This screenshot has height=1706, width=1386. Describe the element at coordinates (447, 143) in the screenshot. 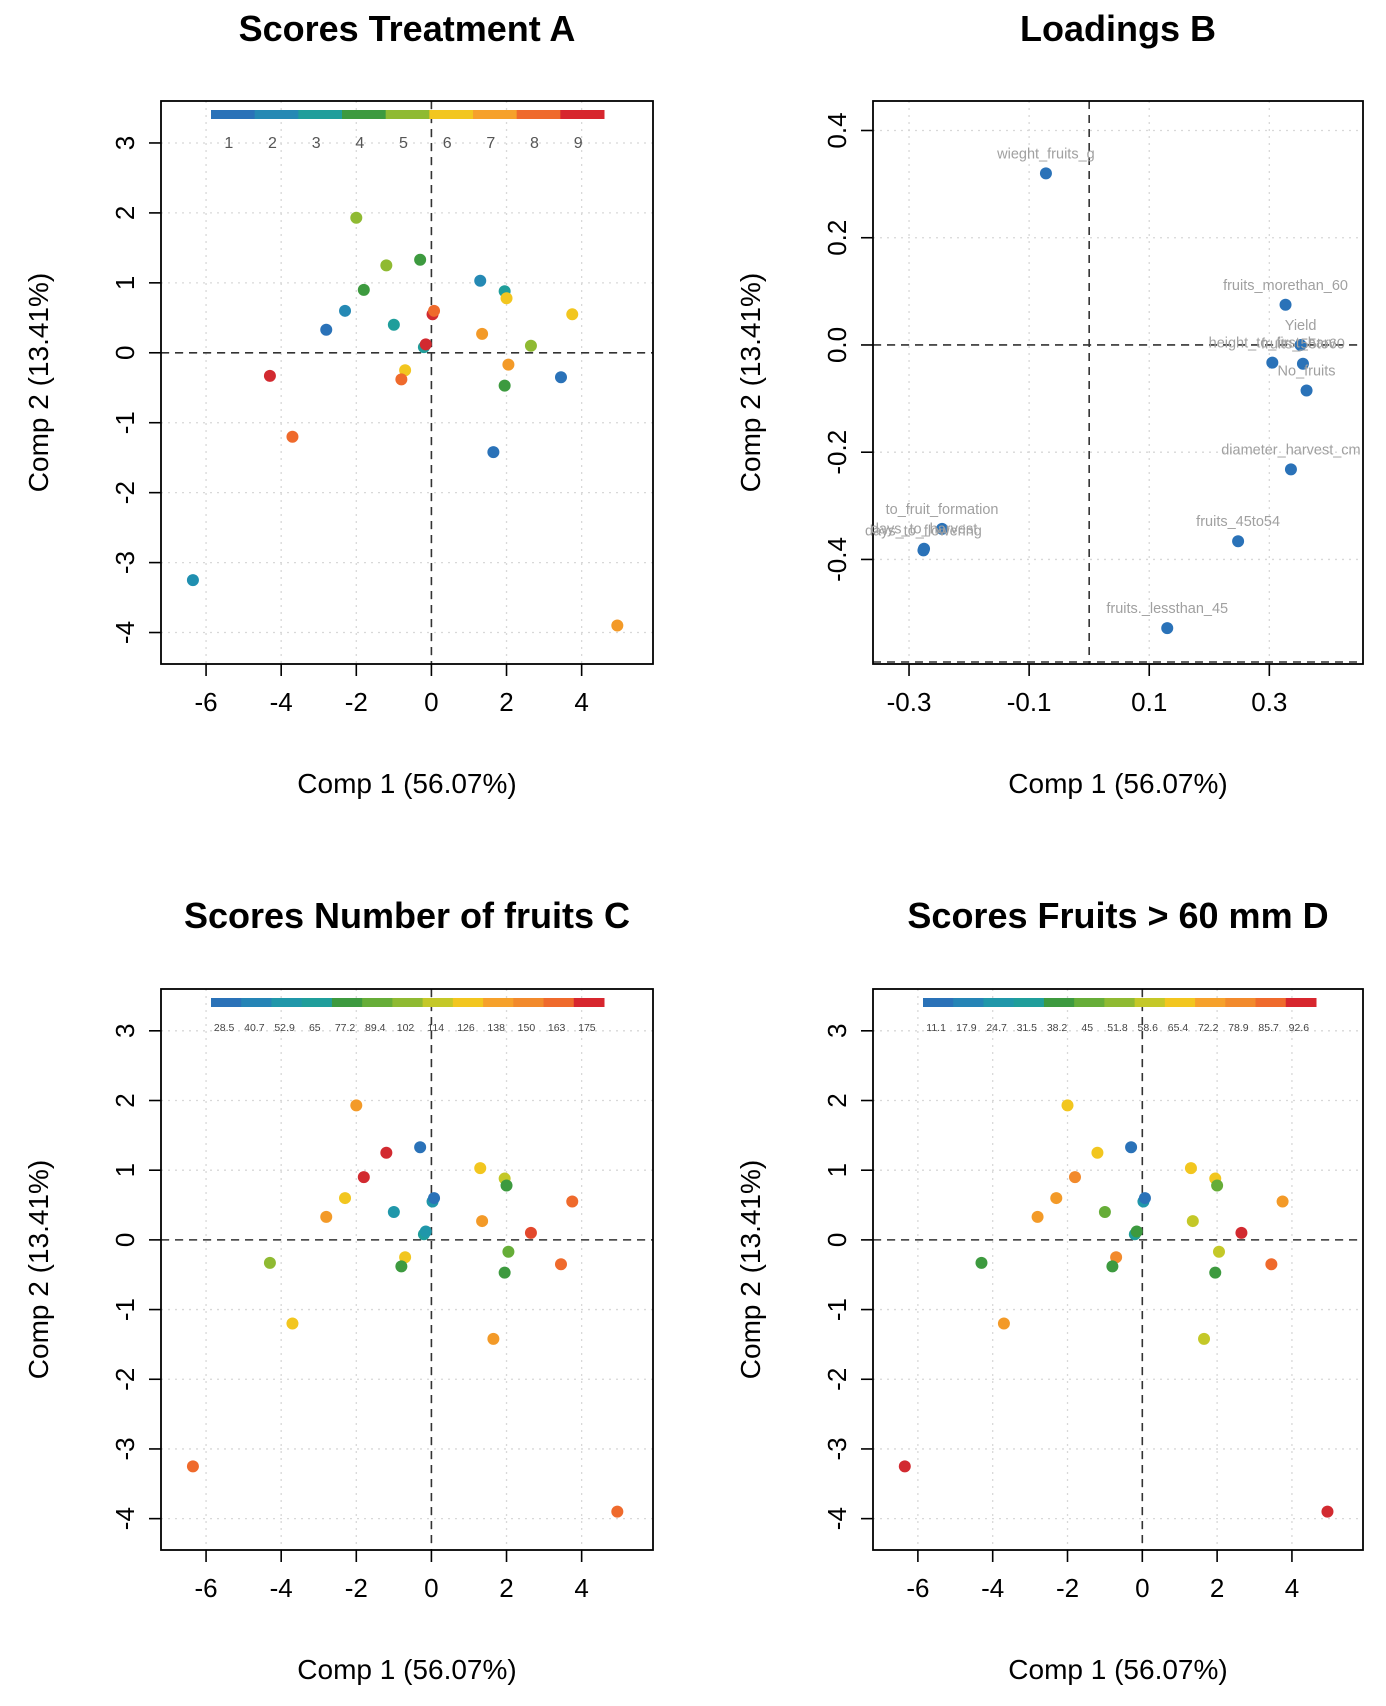

I see `legend-label: 6` at that location.